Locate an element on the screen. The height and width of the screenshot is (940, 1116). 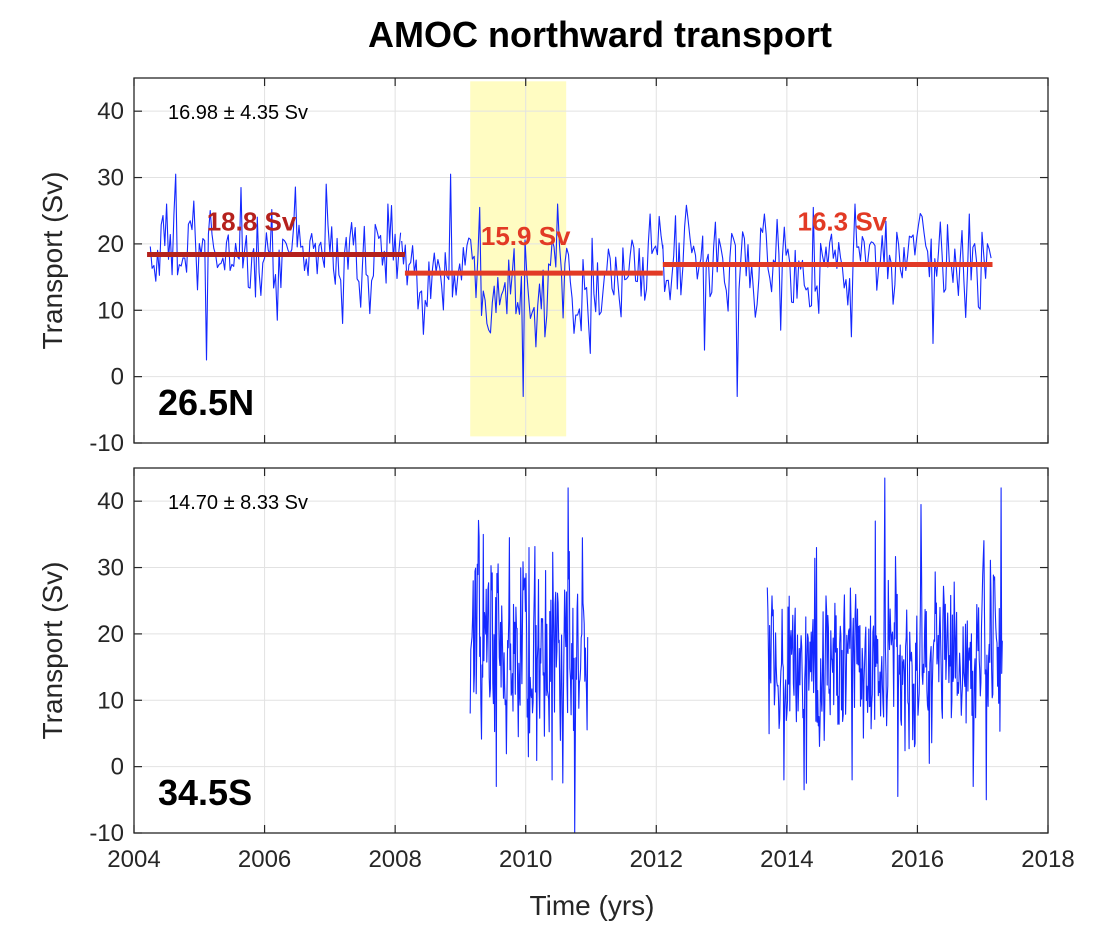
figure-title: AMOC northward transport is located at coordinates (600, 34).